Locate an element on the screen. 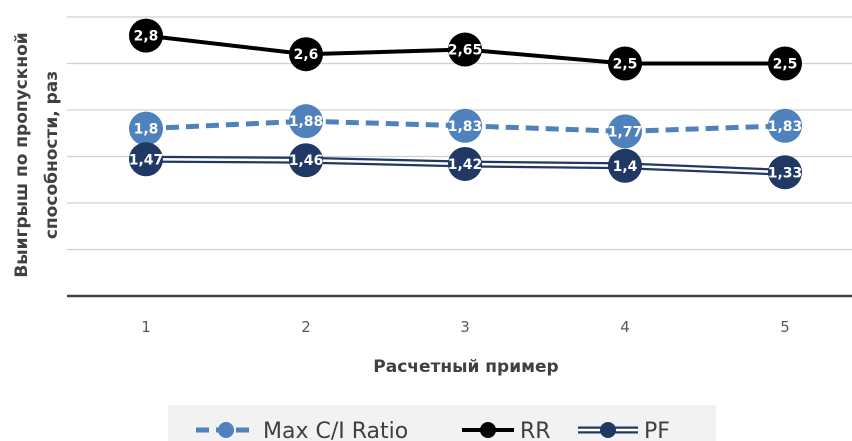  data-label-rr: 2,8 is located at coordinates (146, 37).